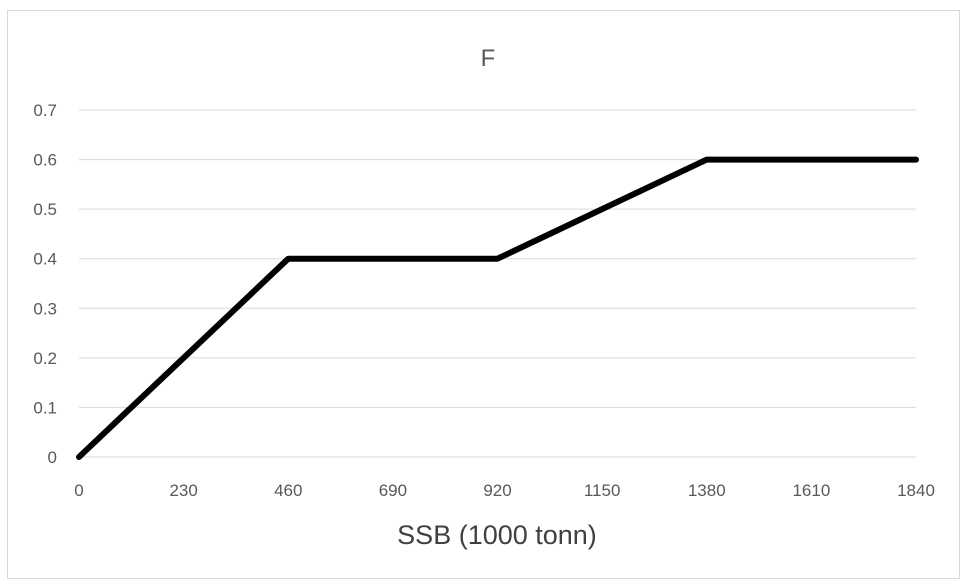 The image size is (962, 582). What do you see at coordinates (916, 490) in the screenshot?
I see `x-tick-label: 1840` at bounding box center [916, 490].